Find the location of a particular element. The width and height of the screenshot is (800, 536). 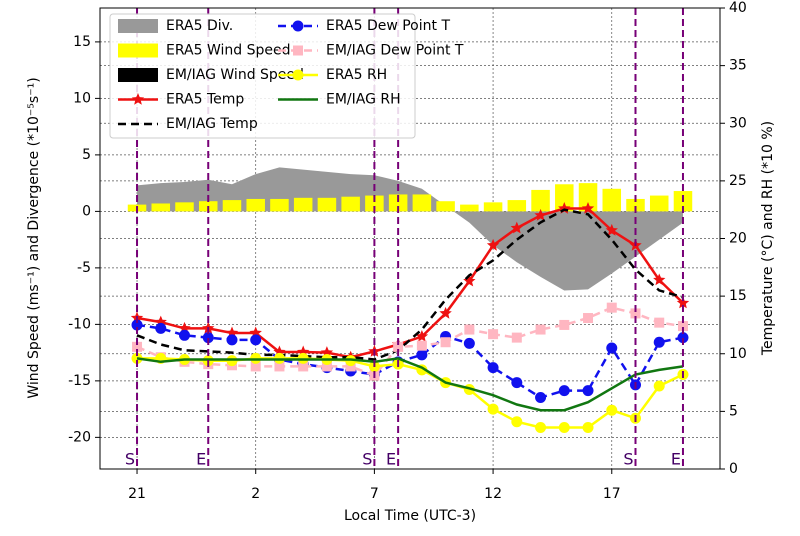

y2-tick-label: 0 is located at coordinates (733, 469).